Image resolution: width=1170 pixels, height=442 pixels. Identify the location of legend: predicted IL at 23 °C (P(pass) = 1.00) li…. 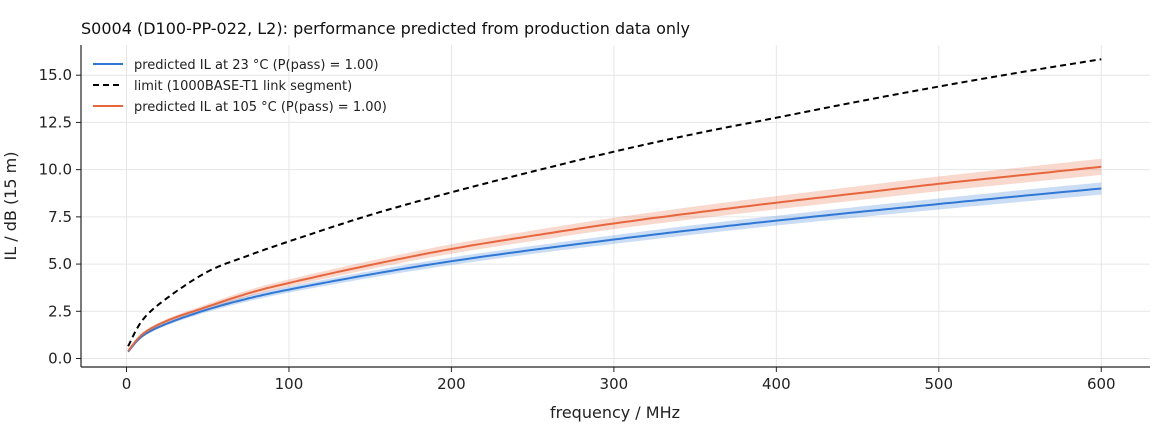
(240, 86).